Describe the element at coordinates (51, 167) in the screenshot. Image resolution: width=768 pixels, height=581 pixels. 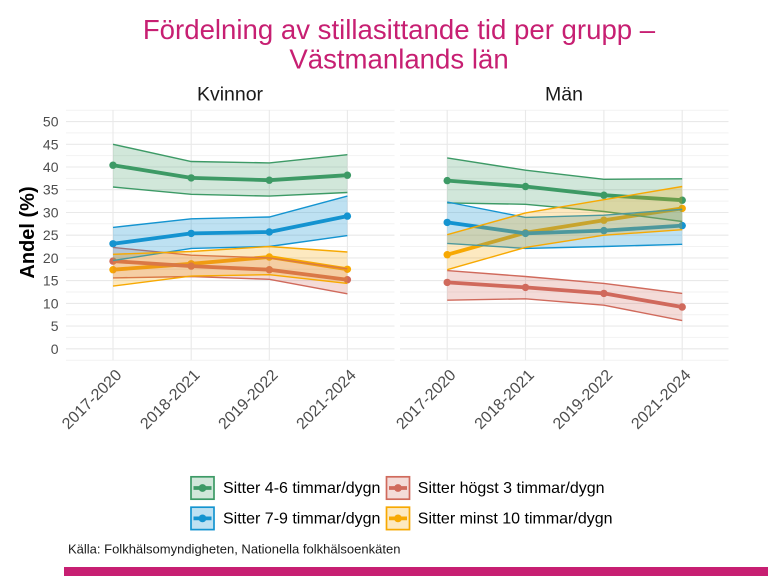
I see `svg-text: 40` at that location.